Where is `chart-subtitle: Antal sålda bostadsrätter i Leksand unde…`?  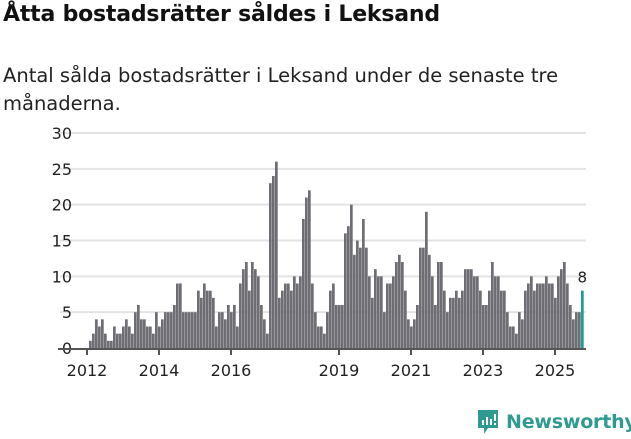
chart-subtitle: Antal sålda bostadsrätter i Leksand unde… is located at coordinates (281, 89).